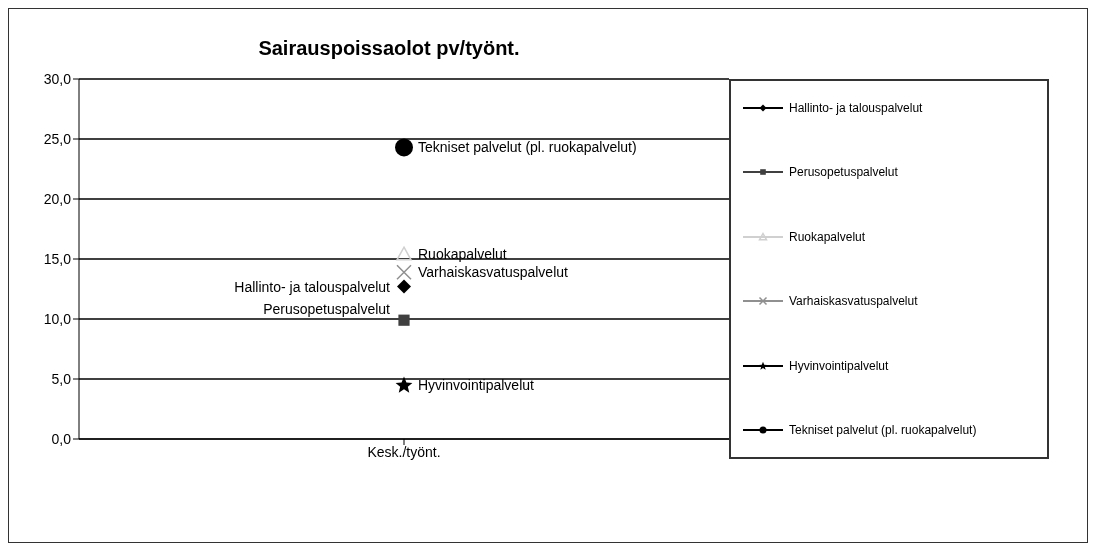  What do you see at coordinates (493, 272) in the screenshot?
I see `text: Varhaiskasvatuspalvelut` at bounding box center [493, 272].